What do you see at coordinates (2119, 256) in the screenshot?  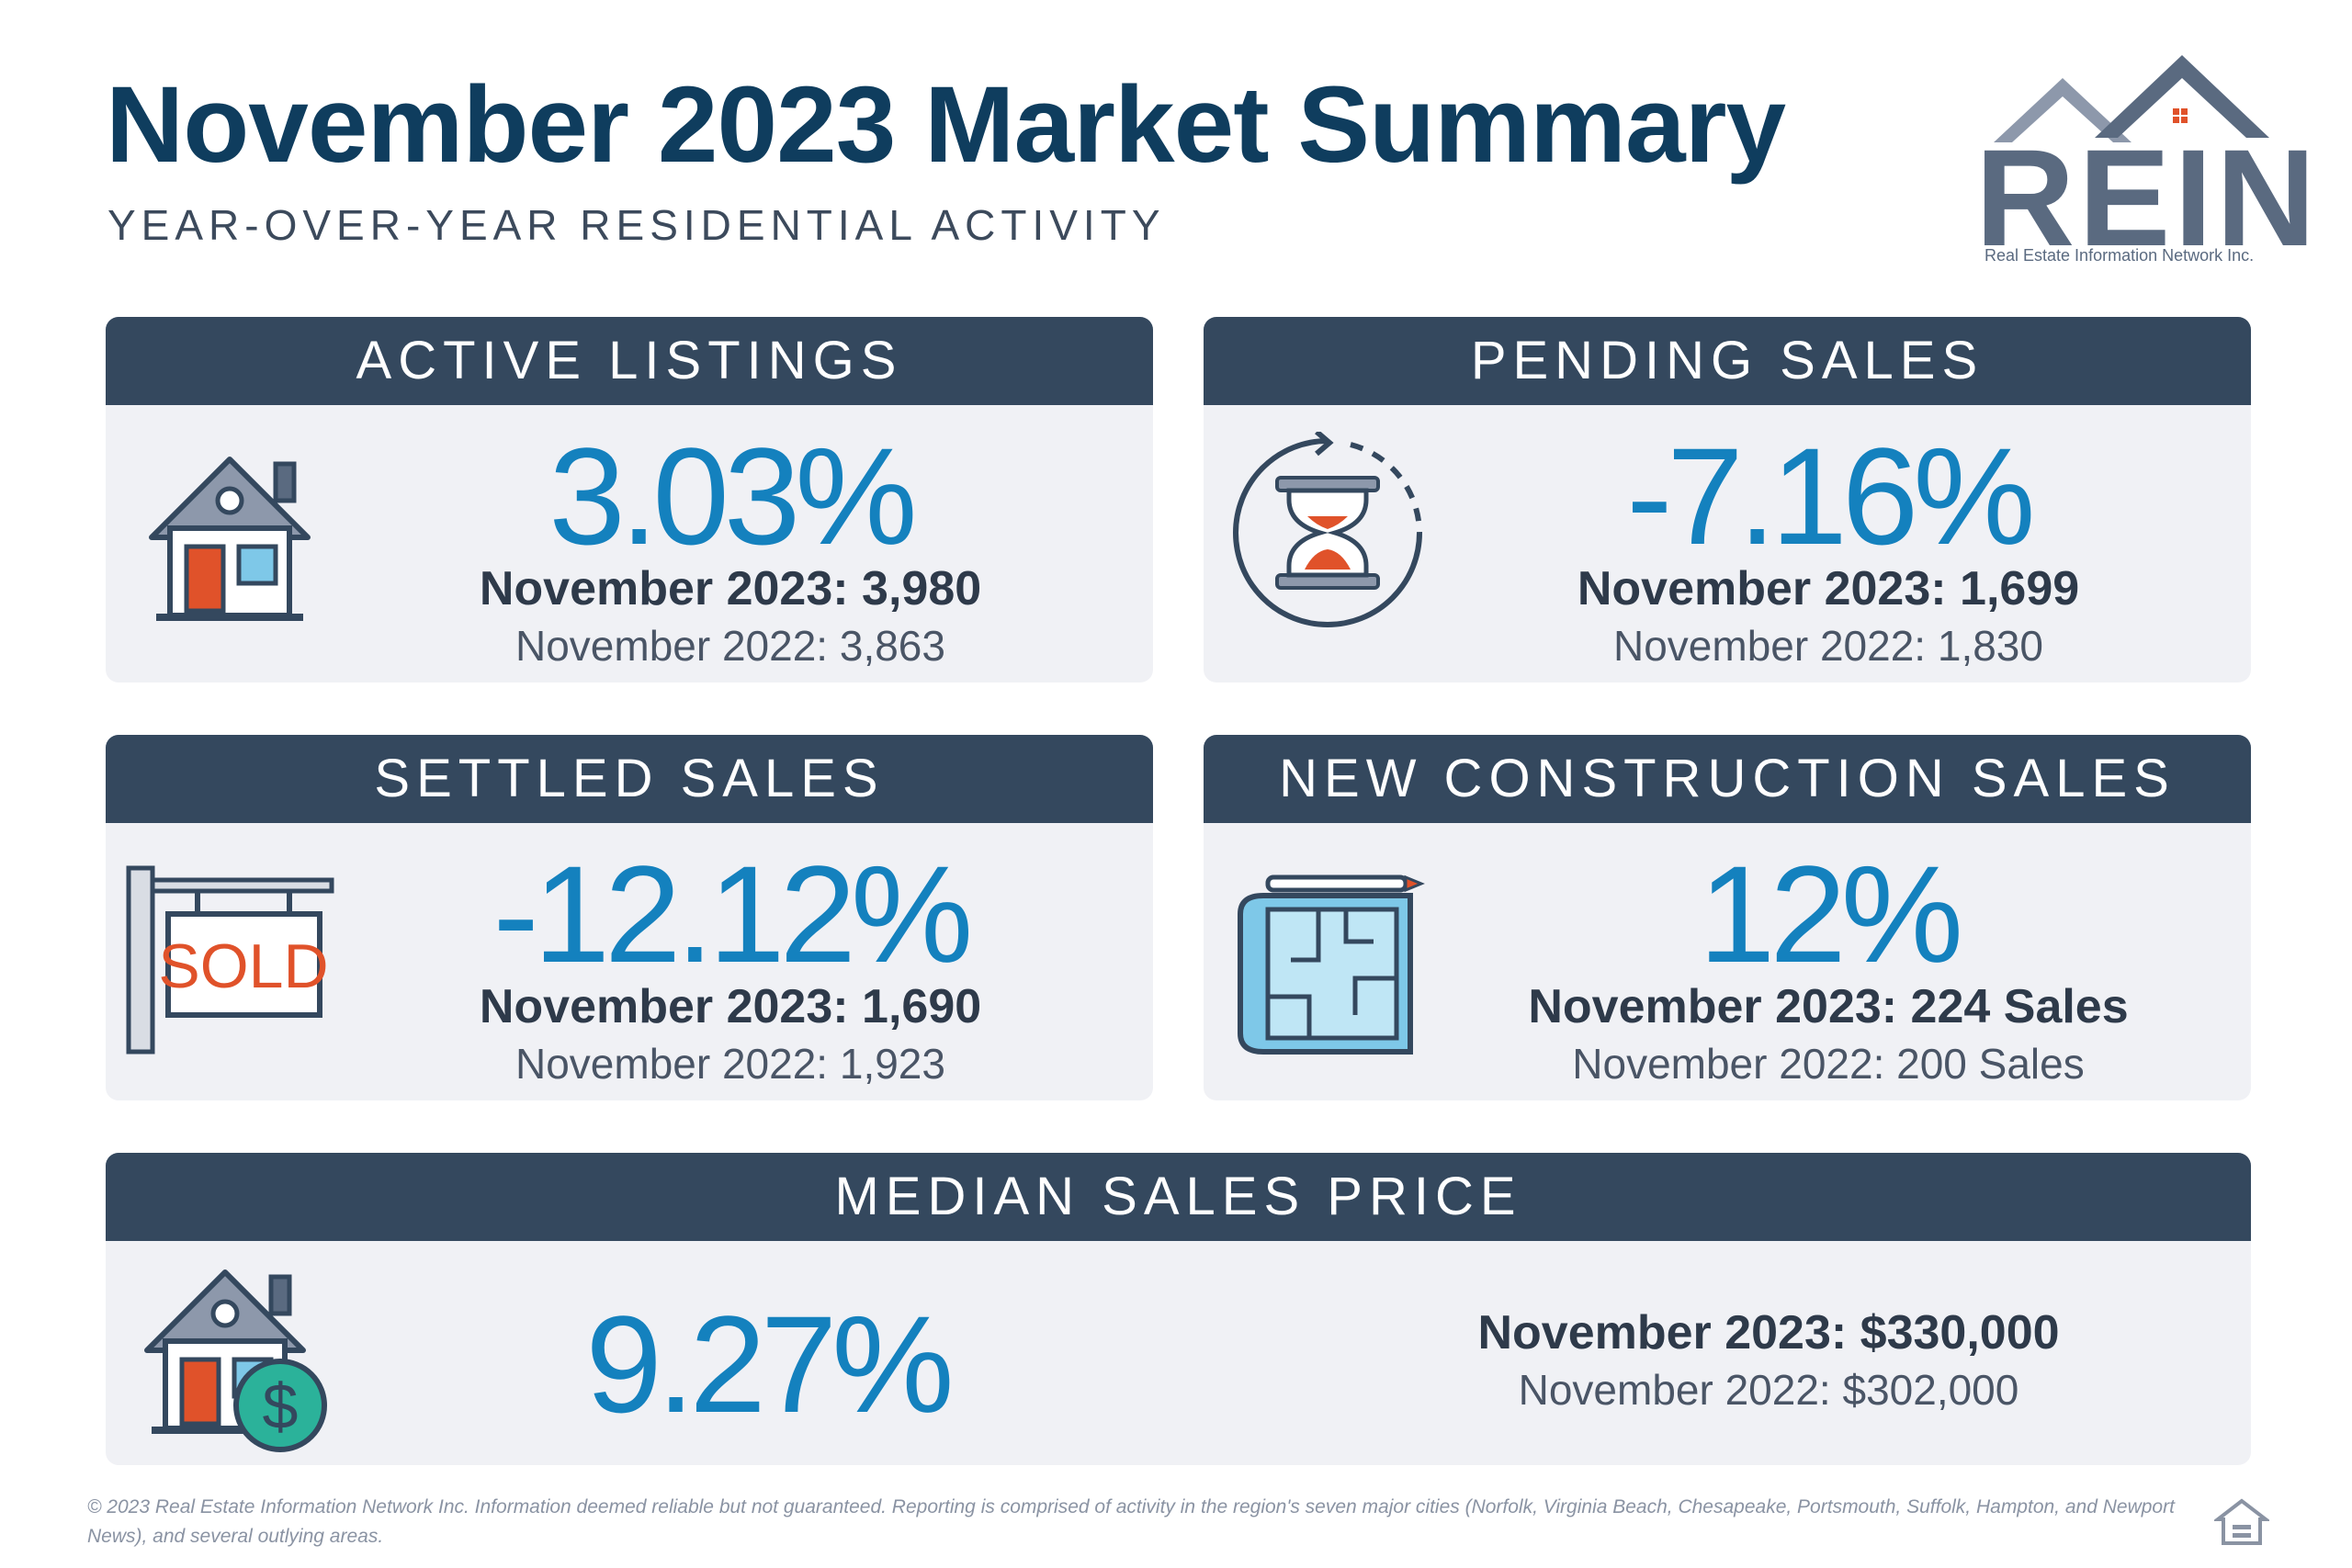 I see `logo-subtext: Real Estate Information Network Inc.` at bounding box center [2119, 256].